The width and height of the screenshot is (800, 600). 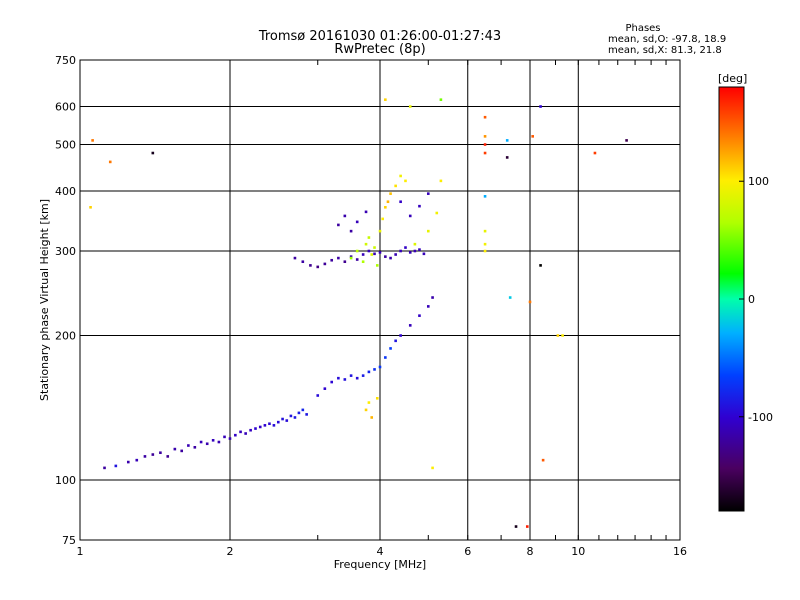 I want to click on y-tick-label: 300, so click(x=65, y=251).